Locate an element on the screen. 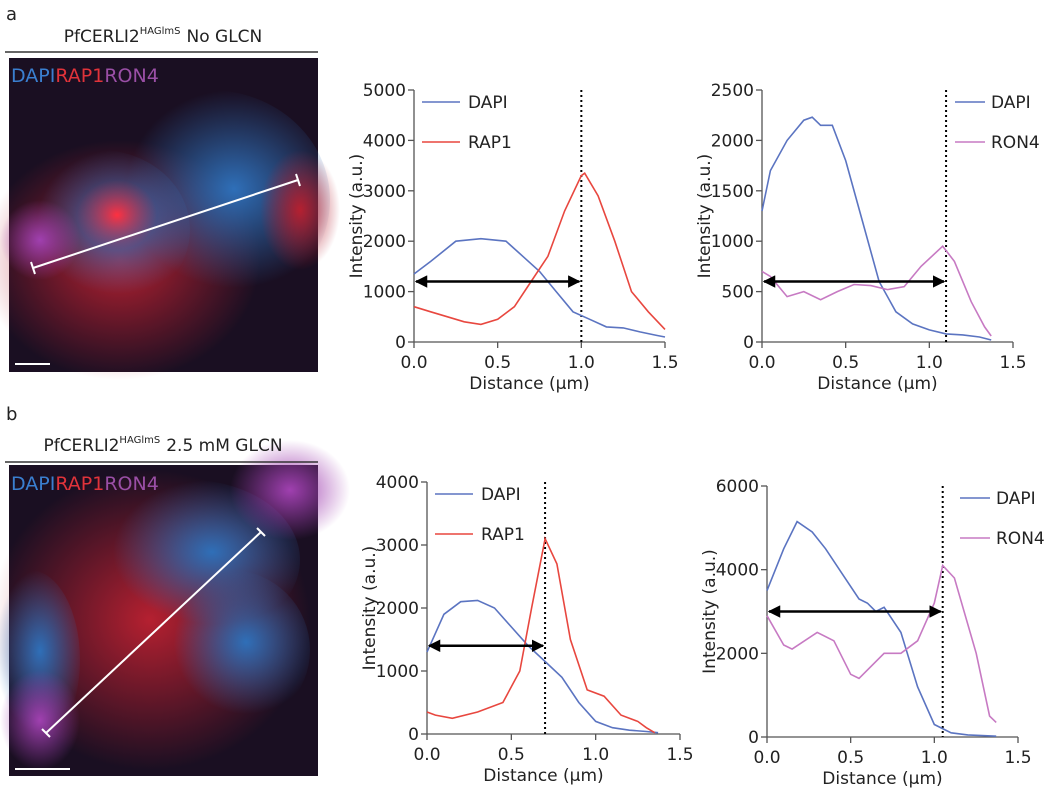 The height and width of the screenshot is (800, 1047). image-title: PfCERLI2HAGlmS No GLCN is located at coordinates (163, 36).